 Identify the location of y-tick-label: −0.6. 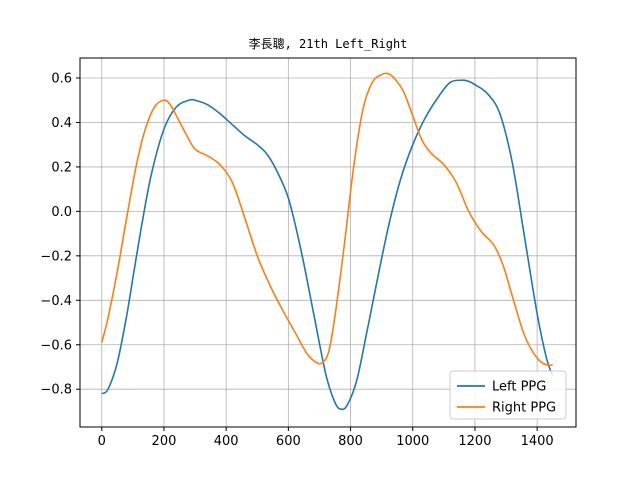
(56, 345).